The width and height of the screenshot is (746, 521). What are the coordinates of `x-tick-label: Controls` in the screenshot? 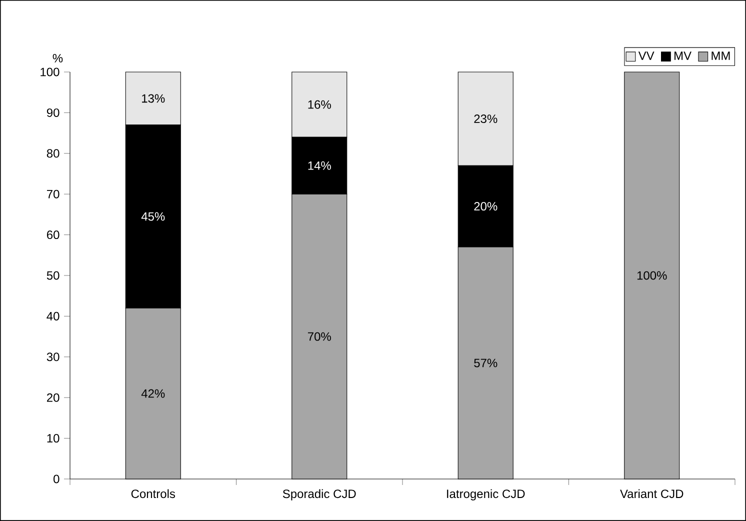 It's located at (153, 493).